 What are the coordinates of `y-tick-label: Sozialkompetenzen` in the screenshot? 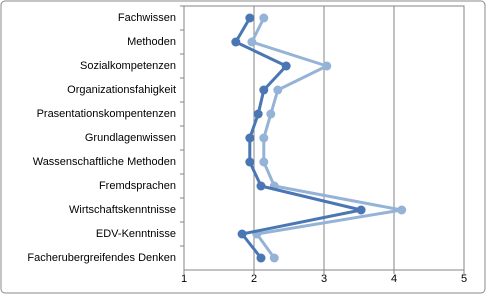 It's located at (128, 66).